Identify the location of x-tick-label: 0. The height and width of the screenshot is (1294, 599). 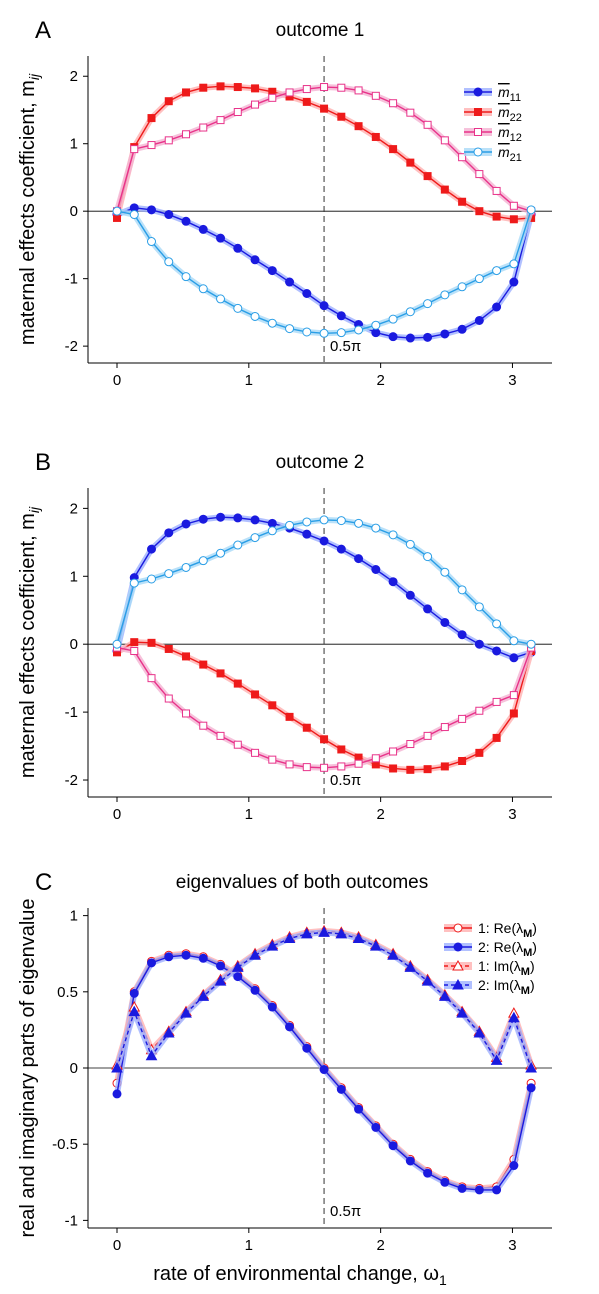
(117, 814).